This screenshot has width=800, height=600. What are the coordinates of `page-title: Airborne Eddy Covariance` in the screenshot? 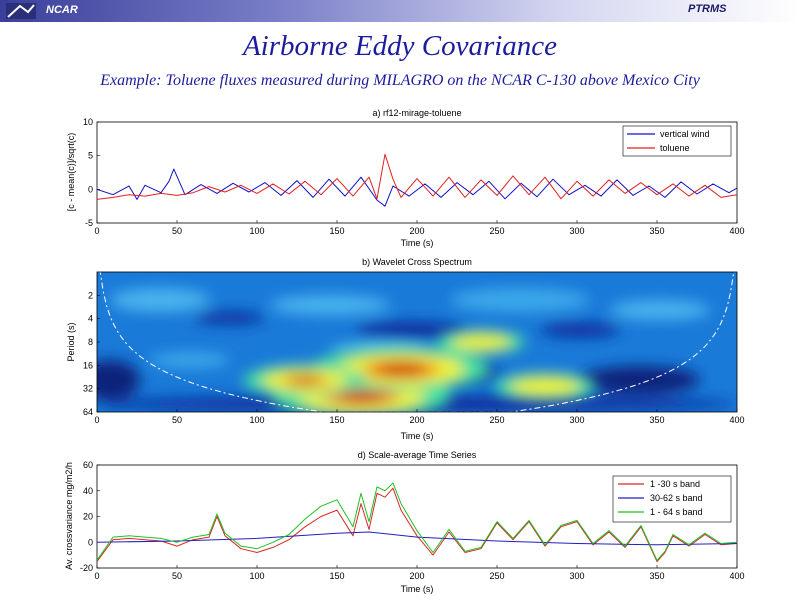 It's located at (400, 46).